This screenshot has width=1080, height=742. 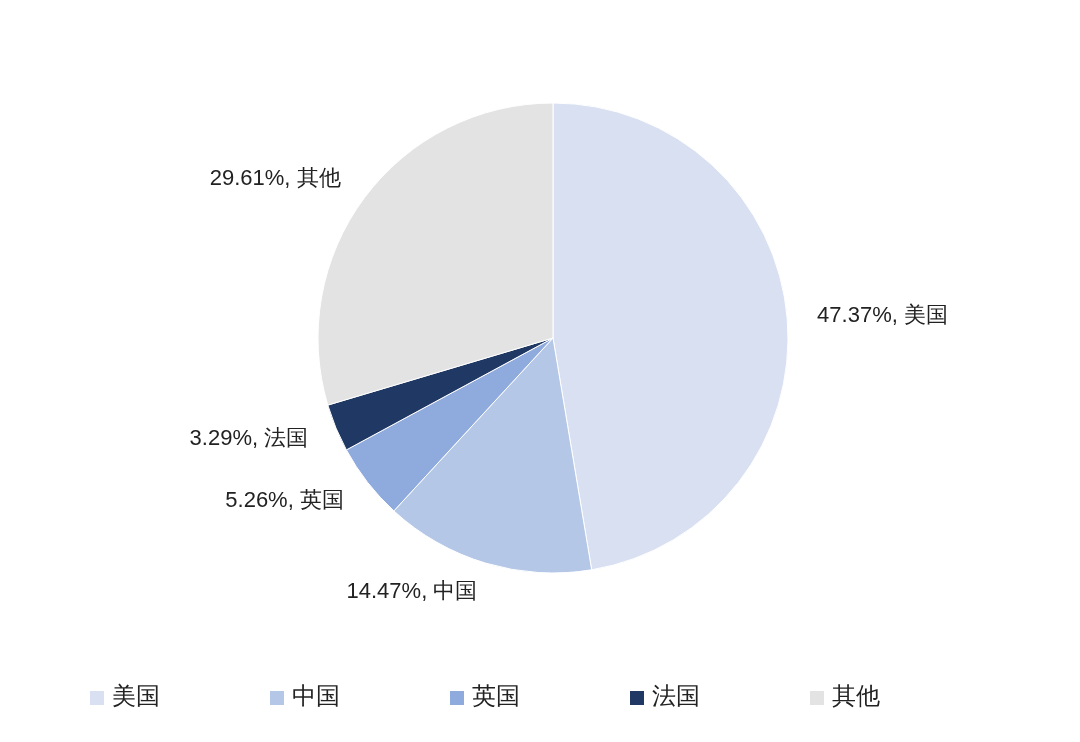 I want to click on data-label: 29.61%, 其他, so click(x=275, y=178).